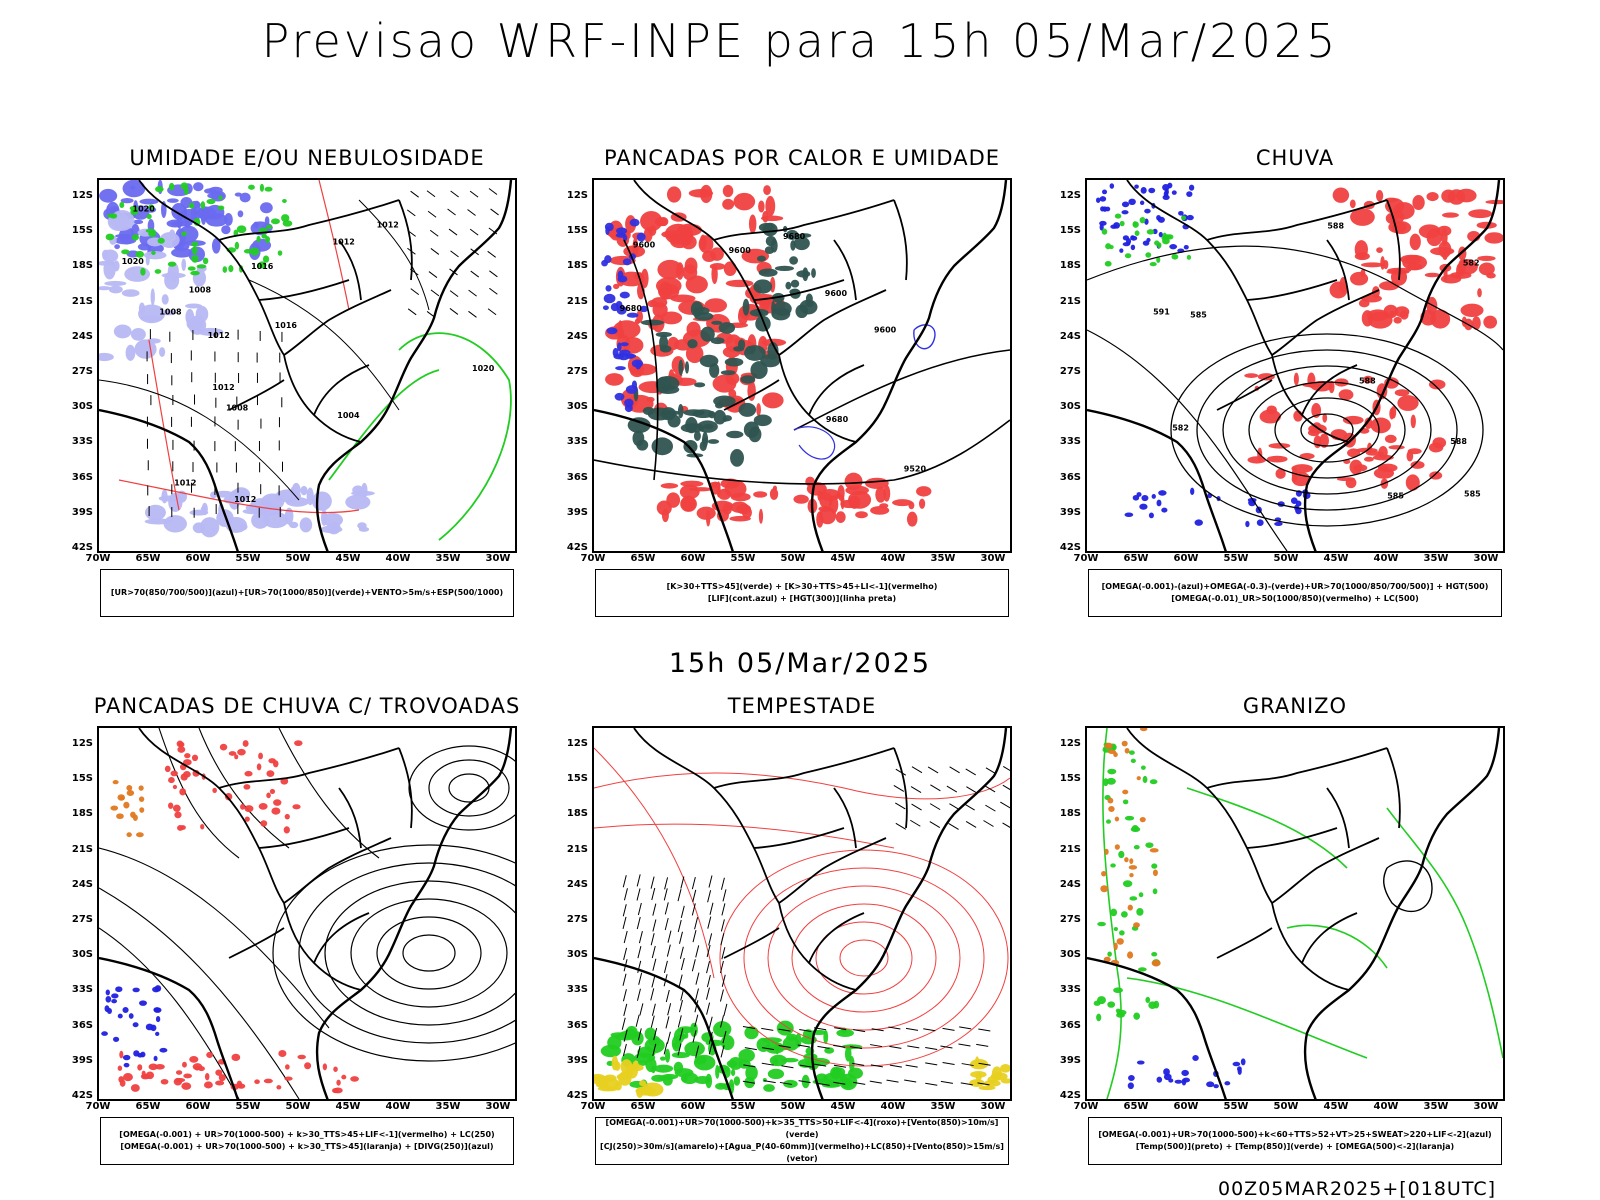 The height and width of the screenshot is (1200, 1600). Describe the element at coordinates (915, 468) in the screenshot. I see `contour-label: 9520` at that location.